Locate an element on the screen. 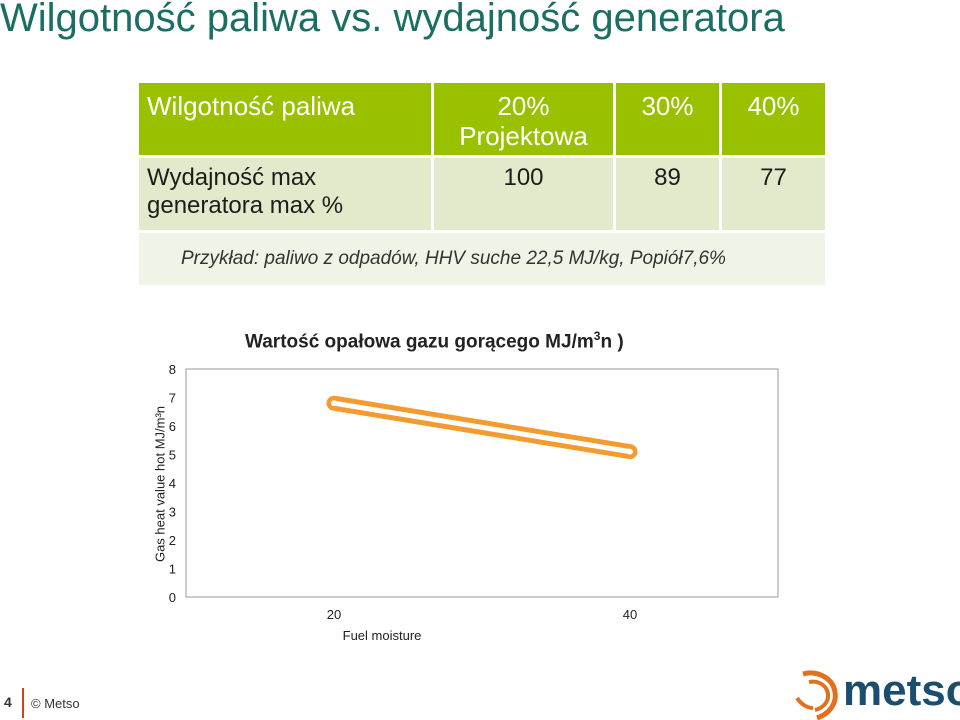 The width and height of the screenshot is (960, 720). row-cell-89: 89 is located at coordinates (667, 194).